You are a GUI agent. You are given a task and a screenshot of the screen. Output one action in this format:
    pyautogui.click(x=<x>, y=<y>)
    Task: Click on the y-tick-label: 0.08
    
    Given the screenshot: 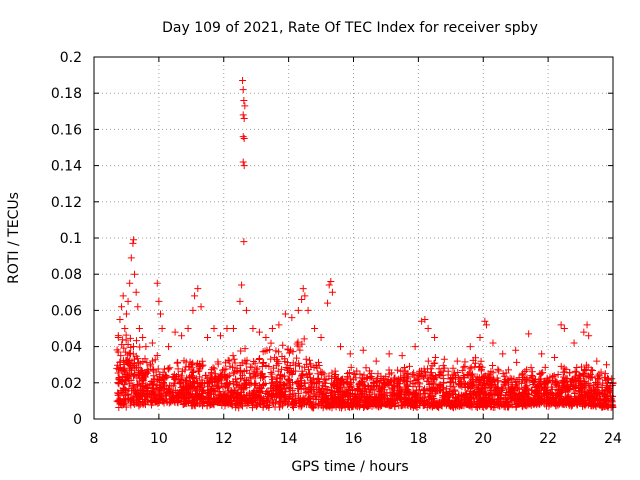 What is the action you would take?
    pyautogui.click(x=66, y=275)
    